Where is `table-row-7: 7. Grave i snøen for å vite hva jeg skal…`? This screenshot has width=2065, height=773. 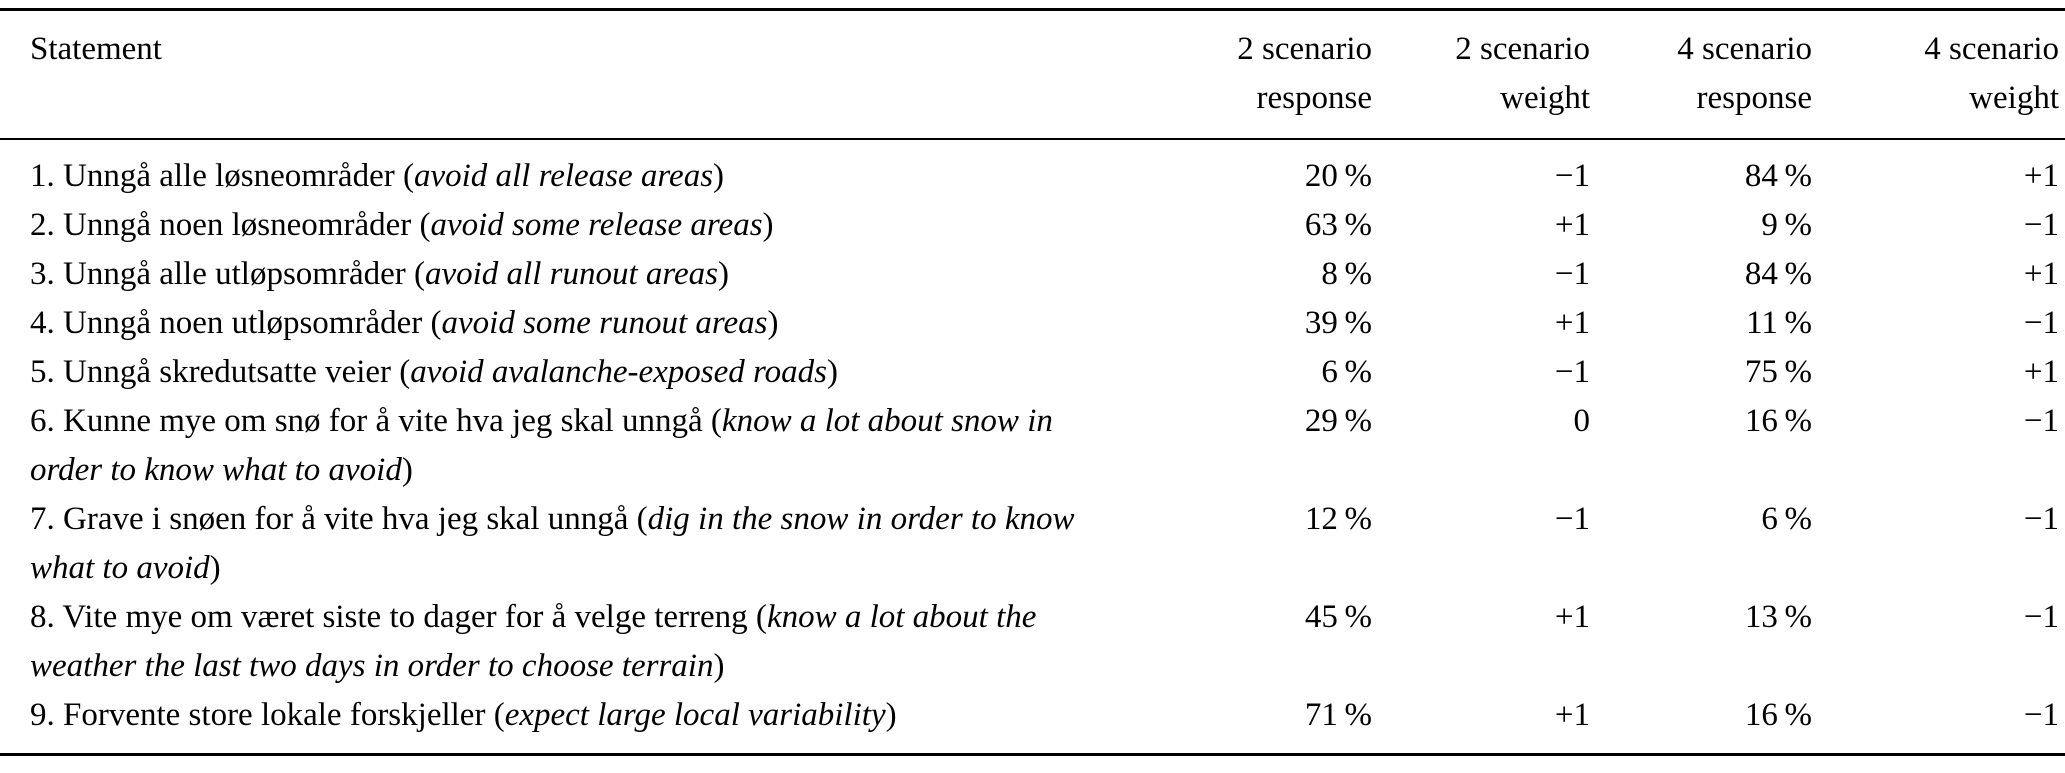 table-row-7: 7. Grave i snøen for å vite hva jeg skal… is located at coordinates (1032, 544).